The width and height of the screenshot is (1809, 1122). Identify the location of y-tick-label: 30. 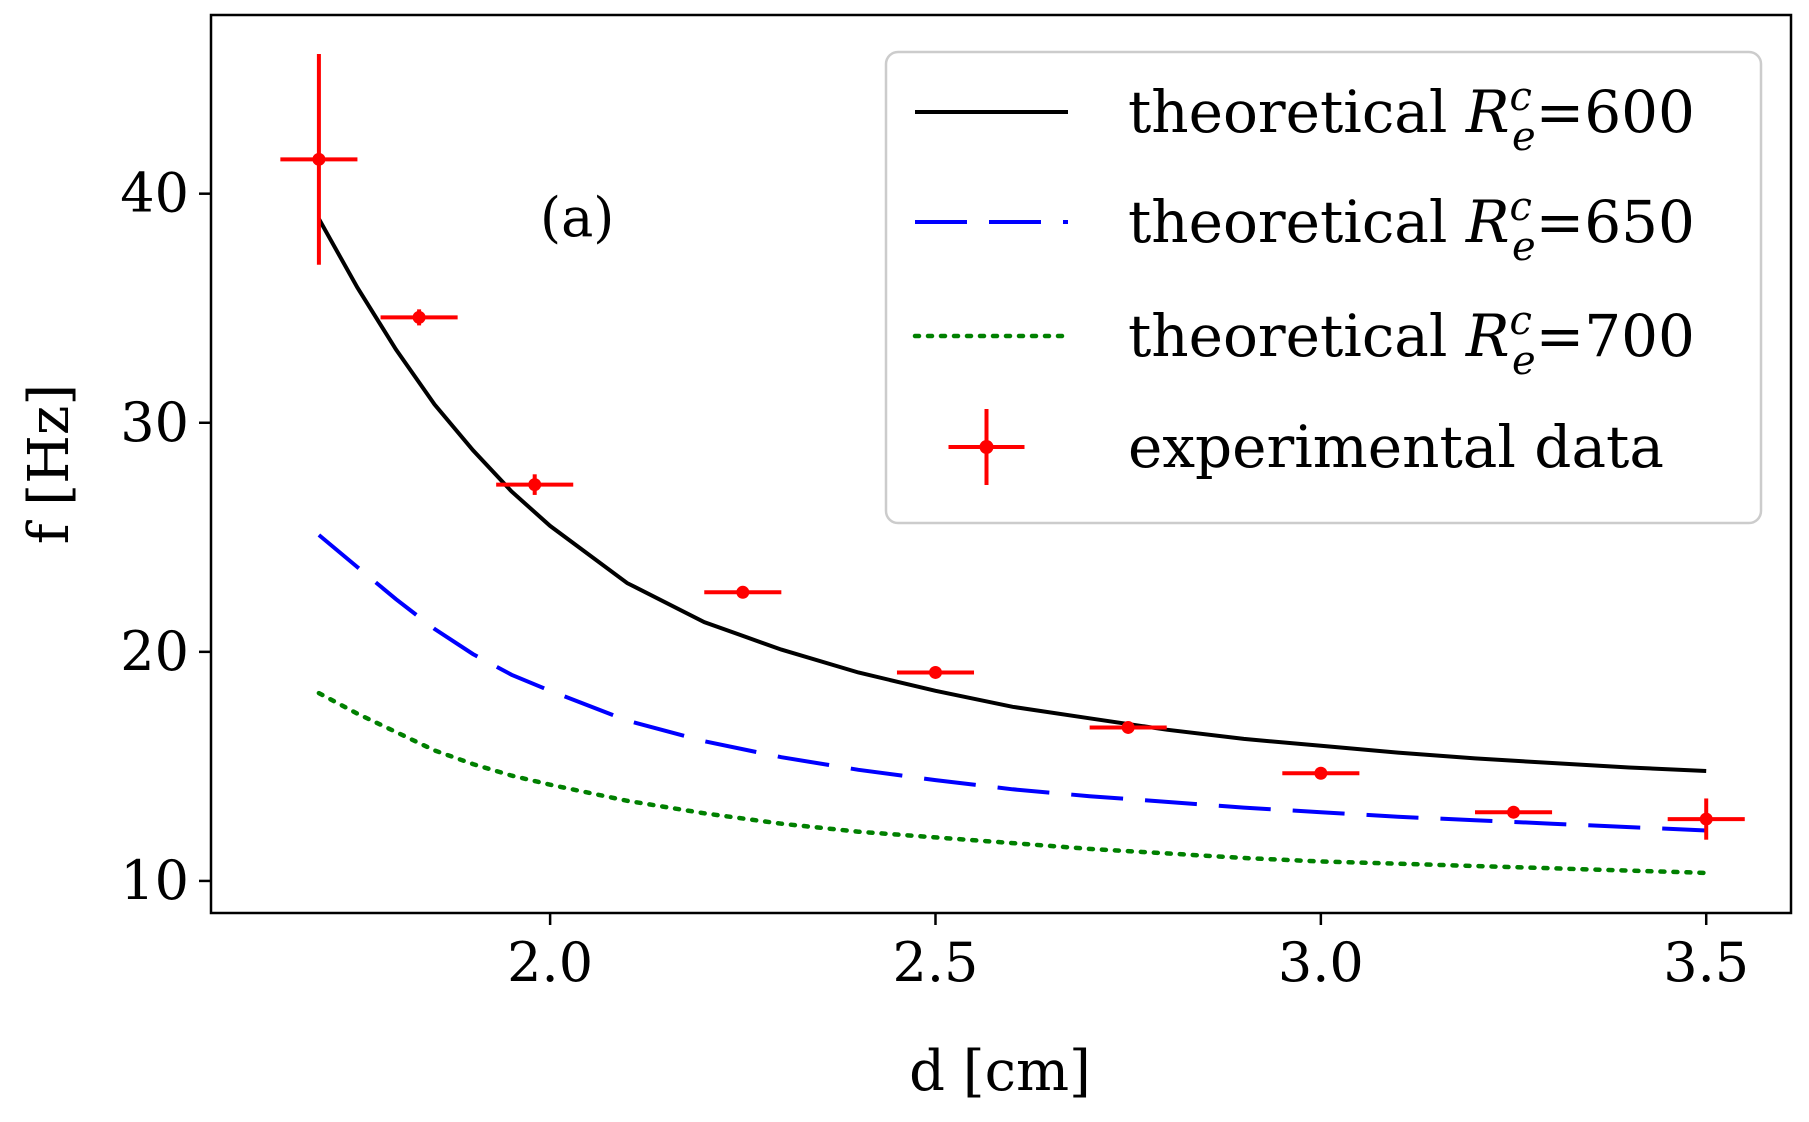
(154, 422).